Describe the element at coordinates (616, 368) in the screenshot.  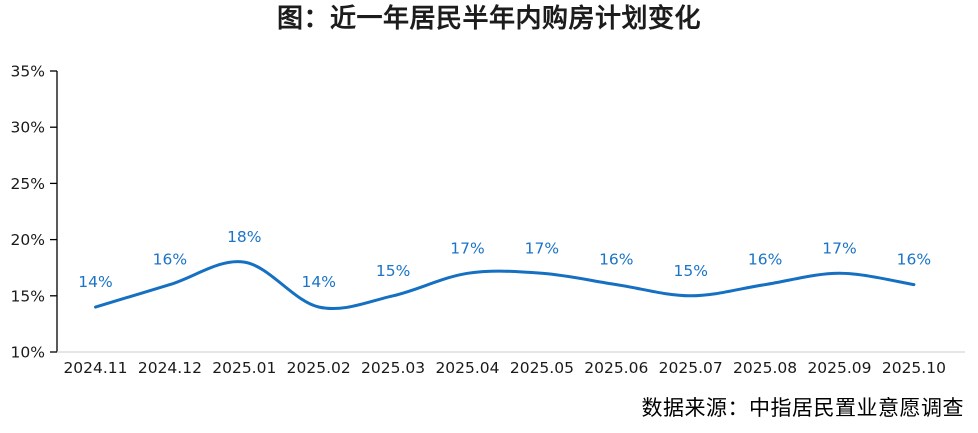
I see `x-tick-label: 2025.06` at that location.